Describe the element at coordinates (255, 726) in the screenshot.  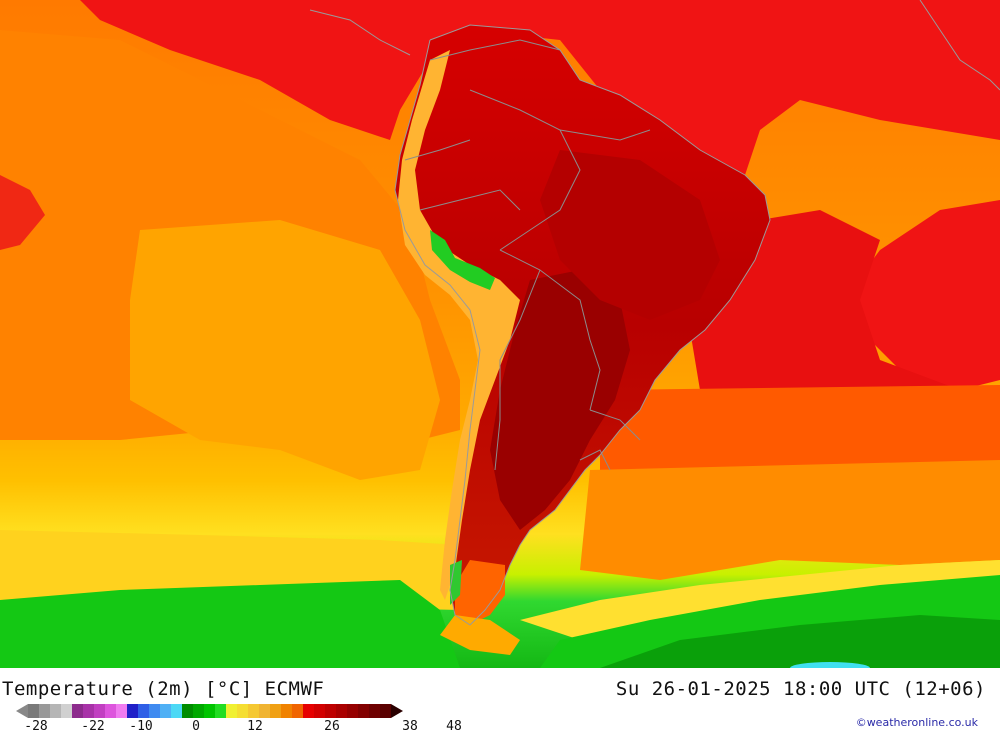
I see `legend-tick: 12` at that location.